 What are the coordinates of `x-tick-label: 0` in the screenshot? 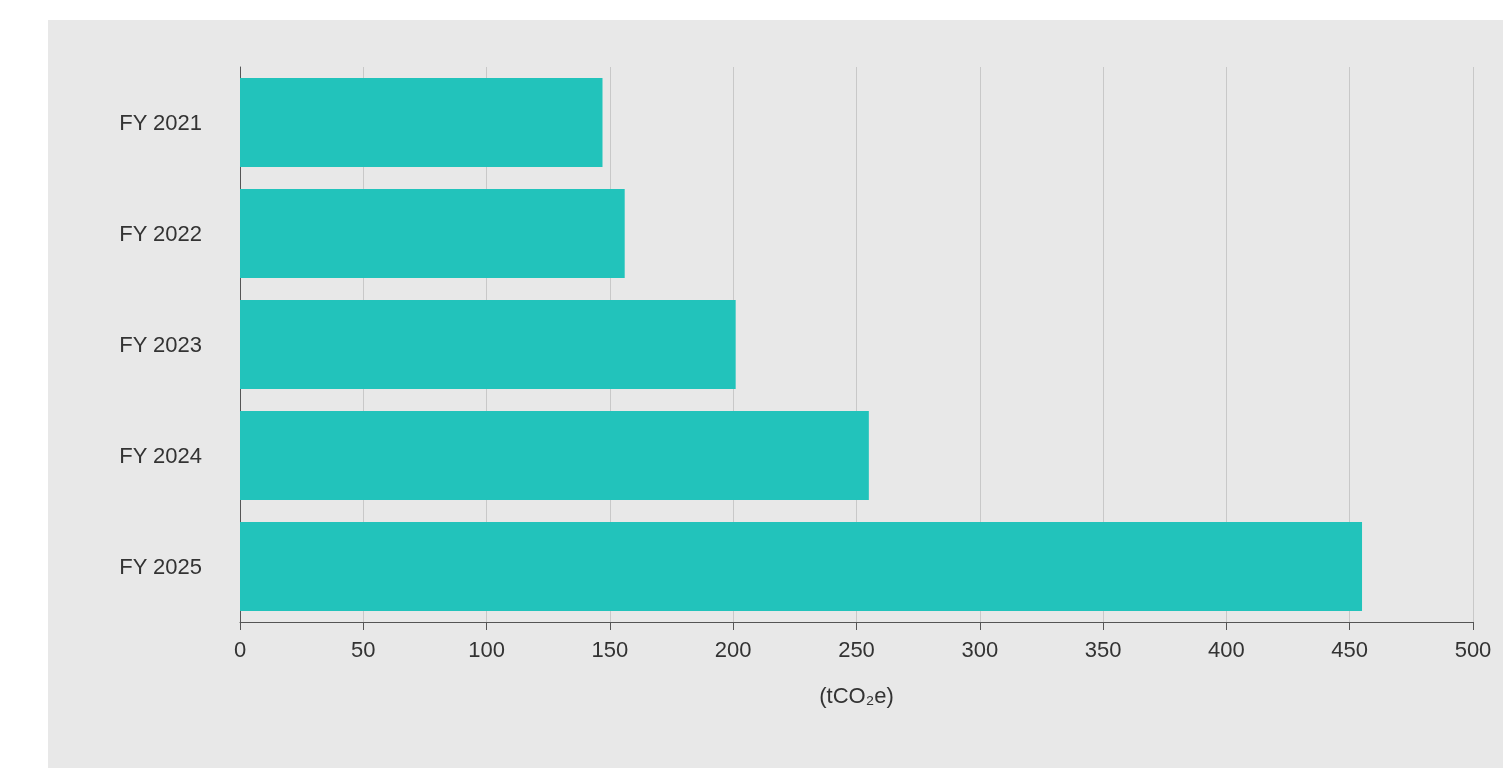 It's located at (240, 649).